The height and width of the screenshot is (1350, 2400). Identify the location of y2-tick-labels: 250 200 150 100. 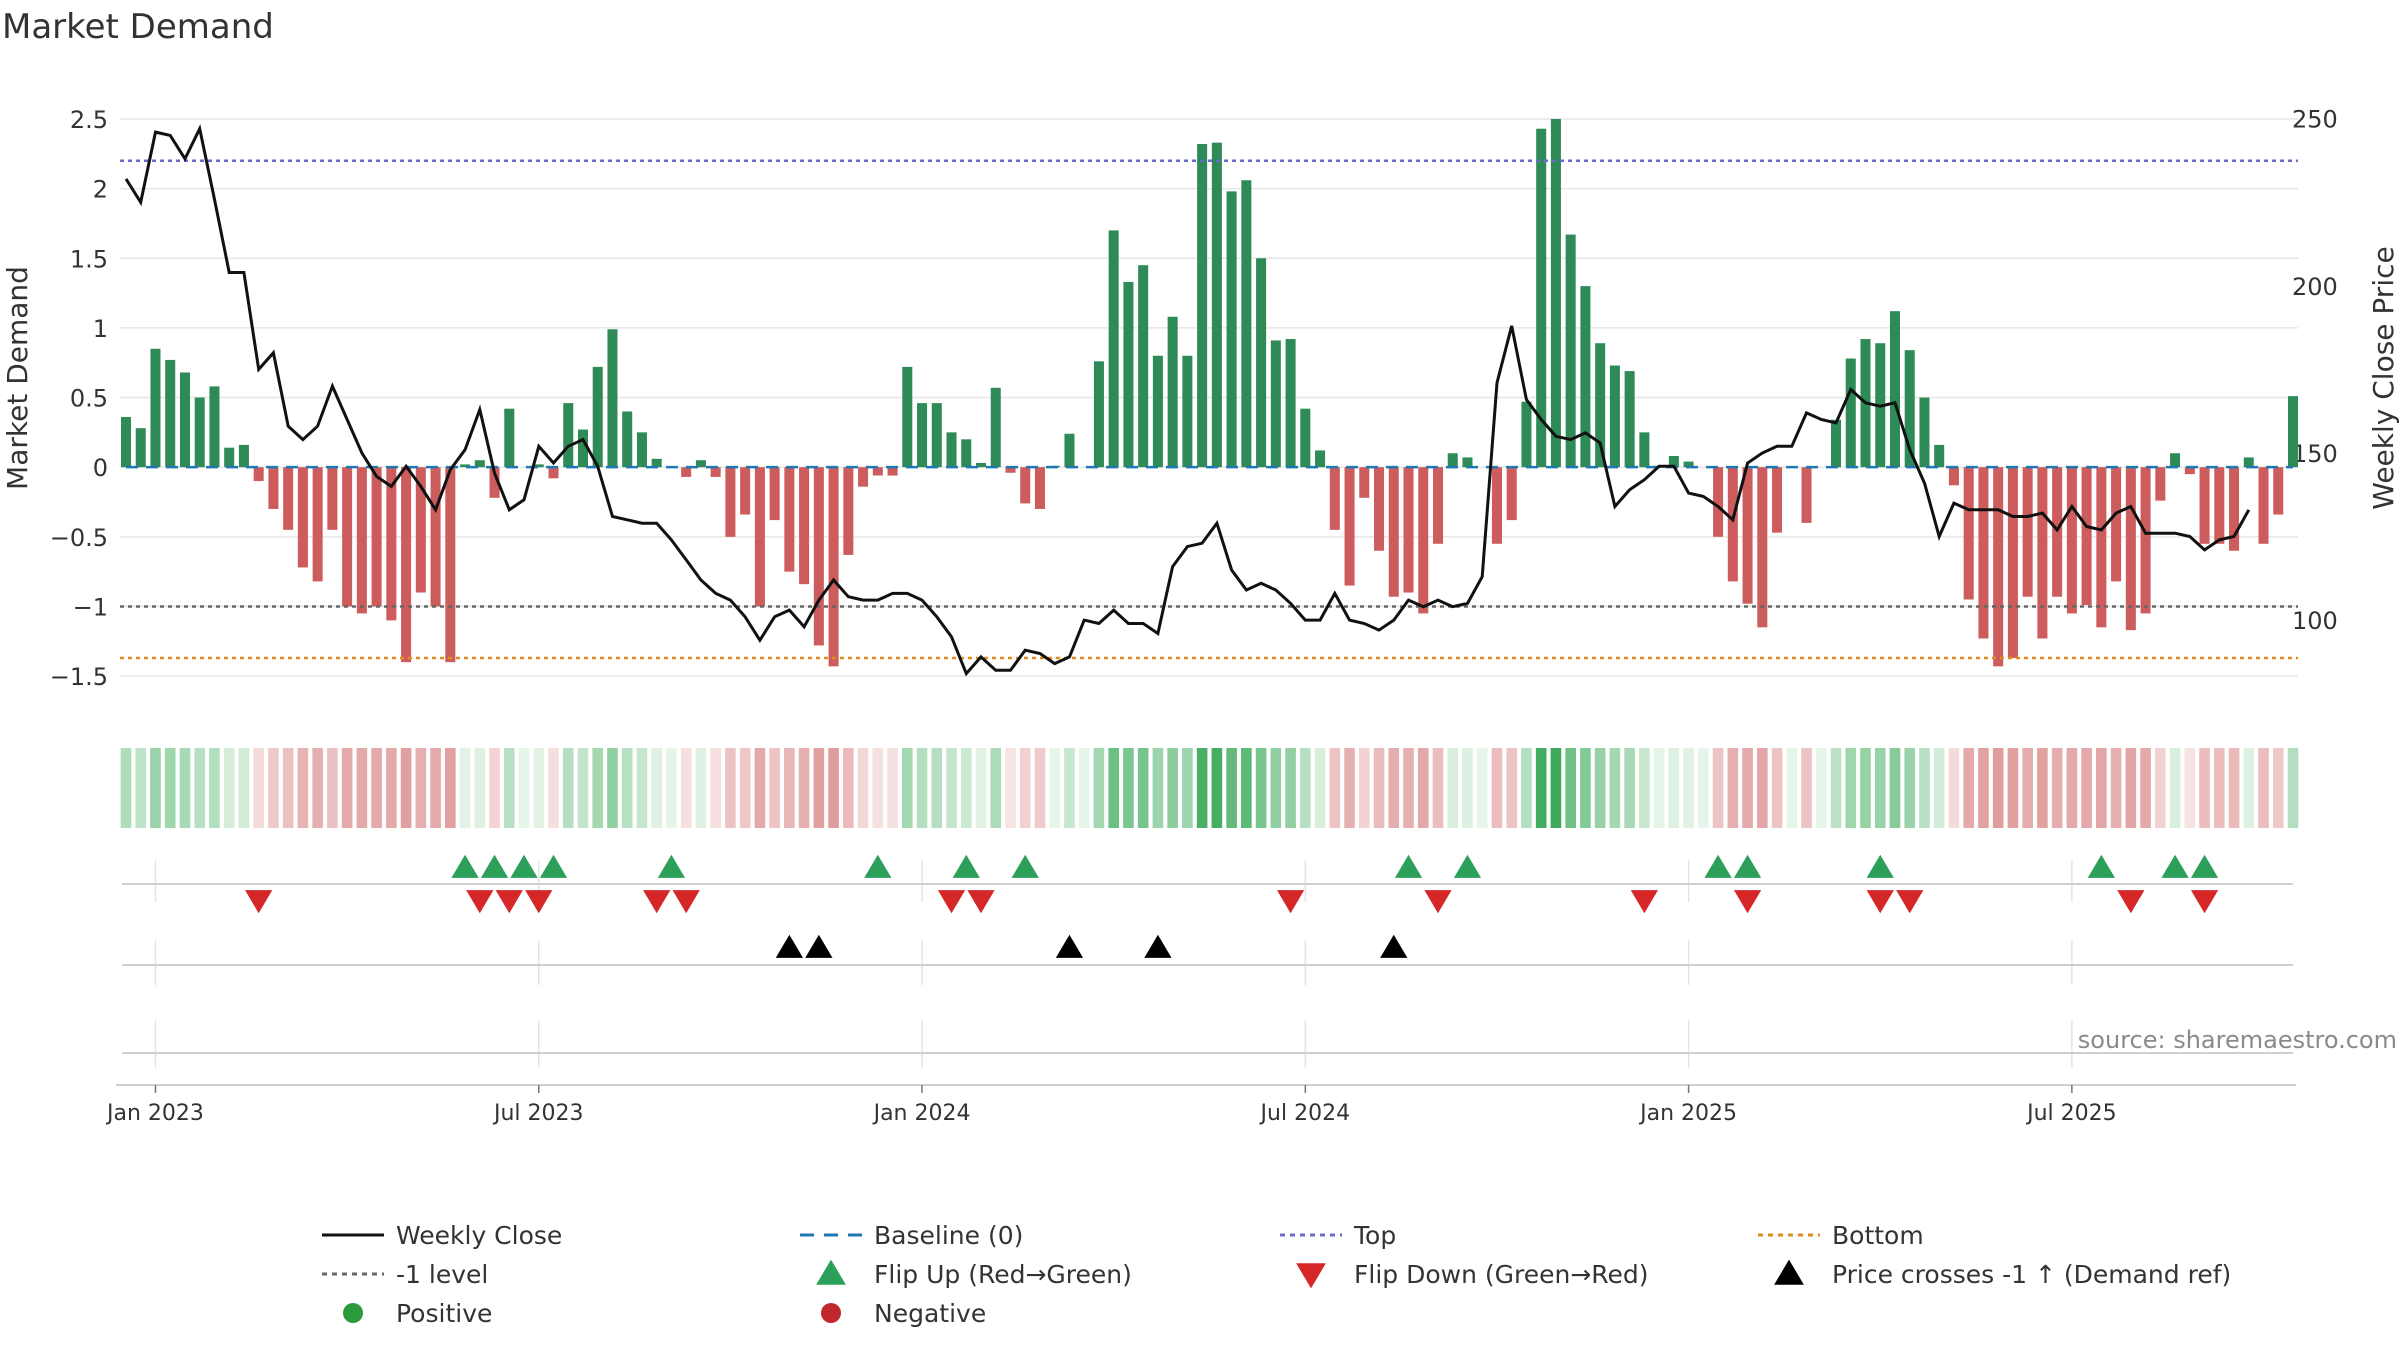
(2315, 370).